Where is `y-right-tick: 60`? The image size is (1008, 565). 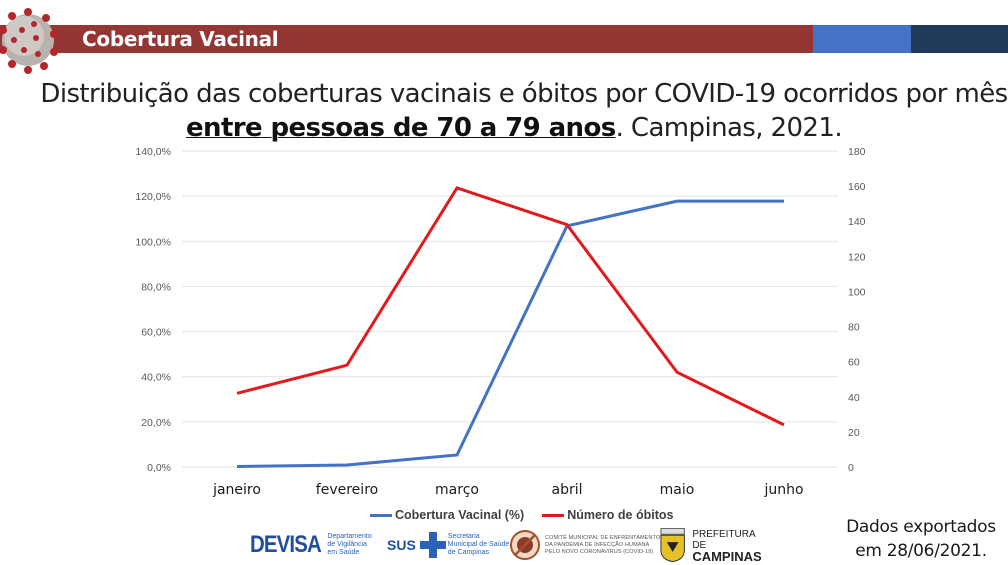
y-right-tick: 60 is located at coordinates (854, 363).